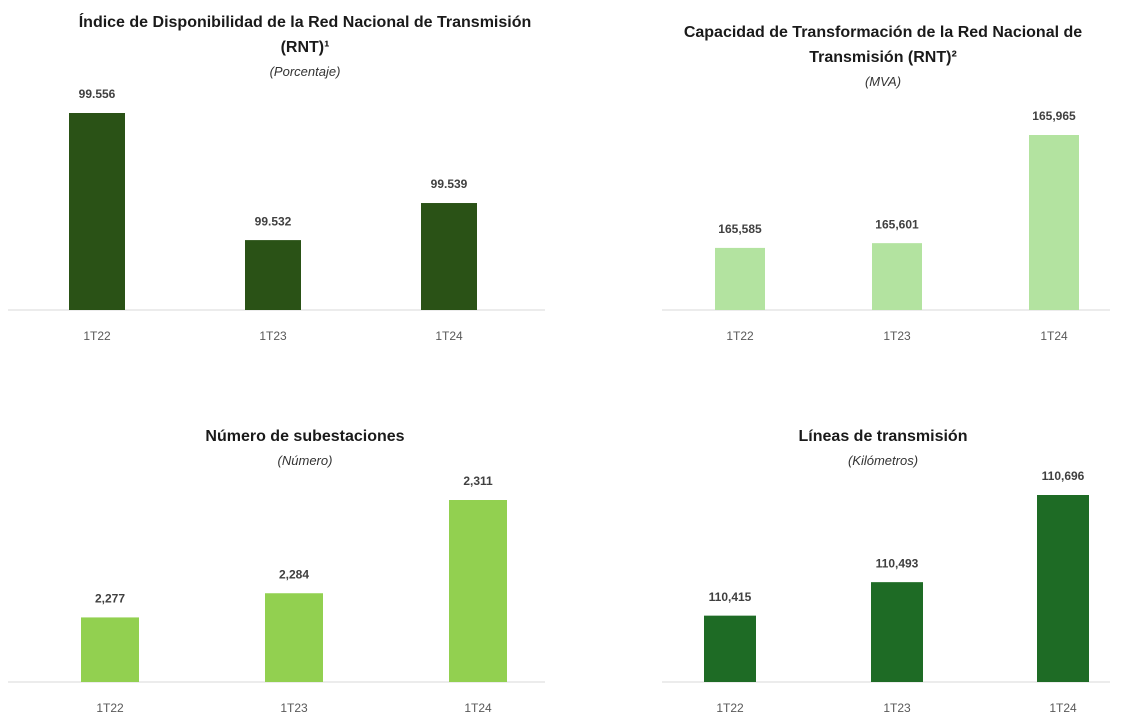 The width and height of the screenshot is (1129, 714). Describe the element at coordinates (1054, 116) in the screenshot. I see `value-label: 165,965` at that location.